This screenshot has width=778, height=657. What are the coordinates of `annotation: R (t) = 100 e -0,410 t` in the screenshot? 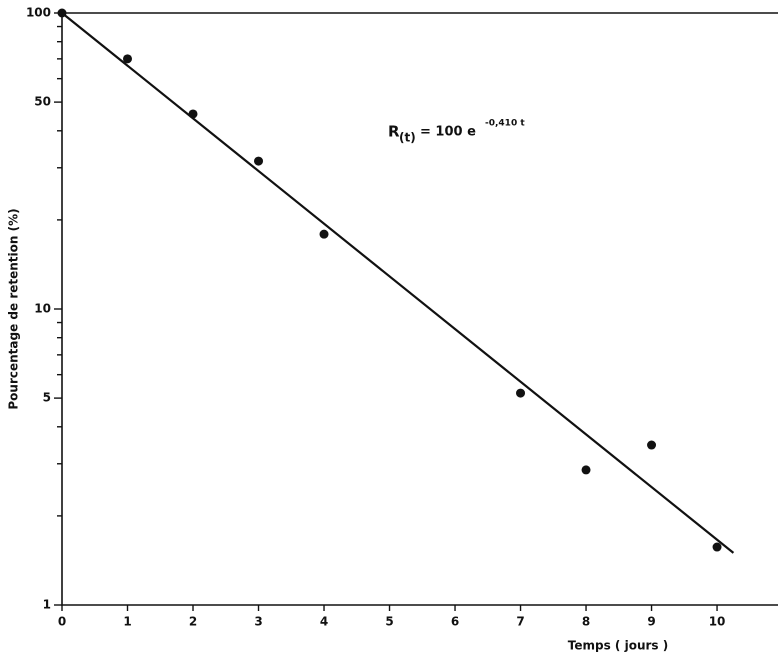 It's located at (456, 132).